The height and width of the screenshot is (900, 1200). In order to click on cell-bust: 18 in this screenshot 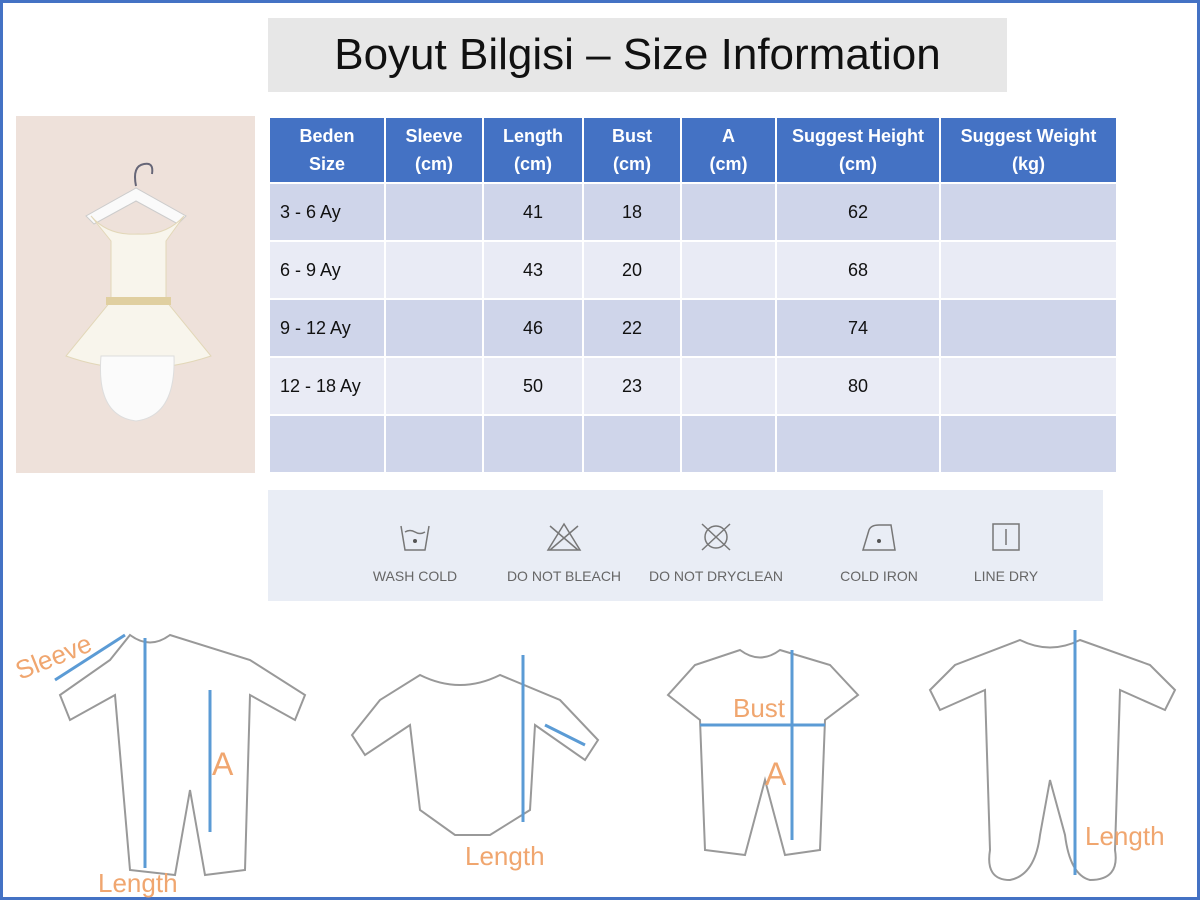, I will do `click(632, 212)`.